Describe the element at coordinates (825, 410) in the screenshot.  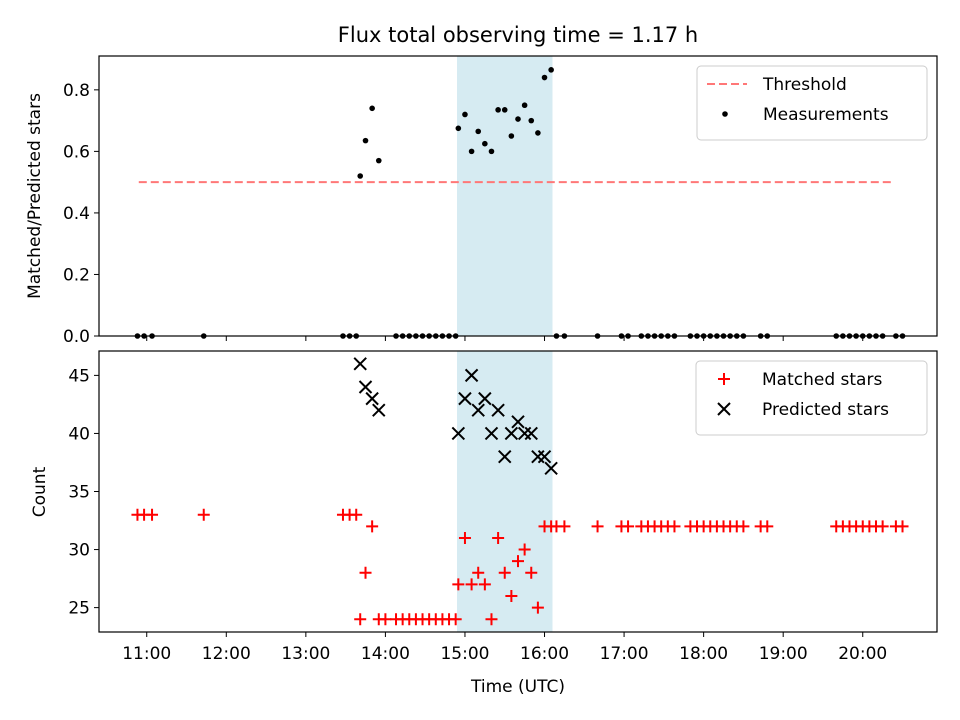
I see `legend-label-1-1: Predicted stars` at that location.